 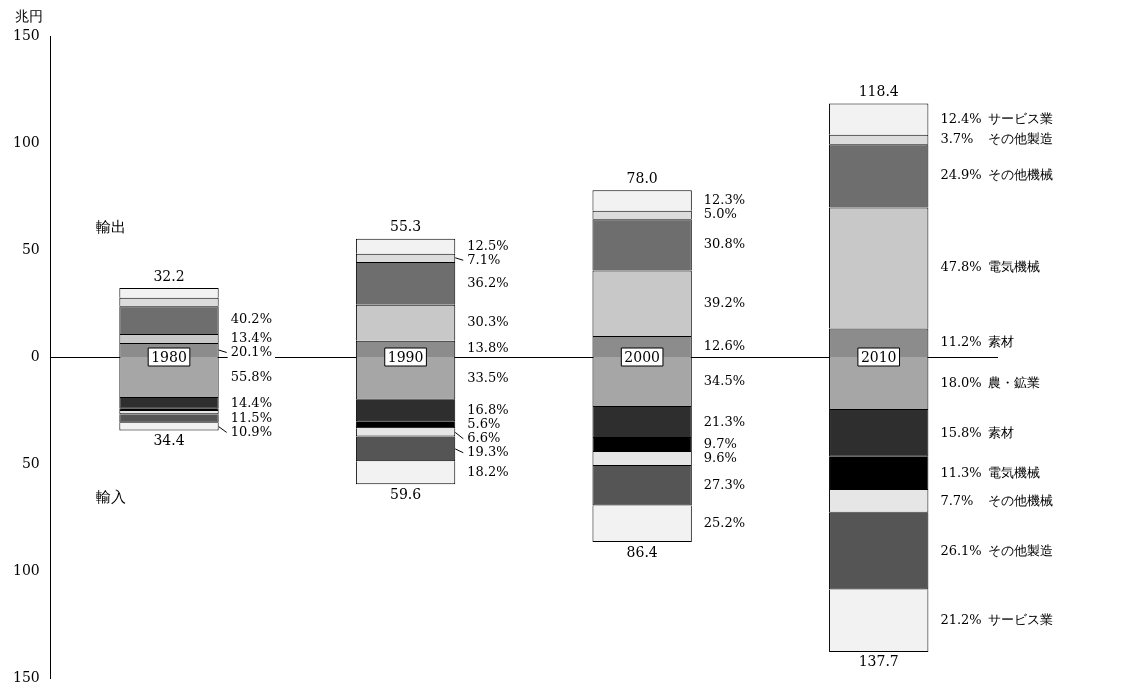 I want to click on annotation: 輸入, so click(x=110, y=497).